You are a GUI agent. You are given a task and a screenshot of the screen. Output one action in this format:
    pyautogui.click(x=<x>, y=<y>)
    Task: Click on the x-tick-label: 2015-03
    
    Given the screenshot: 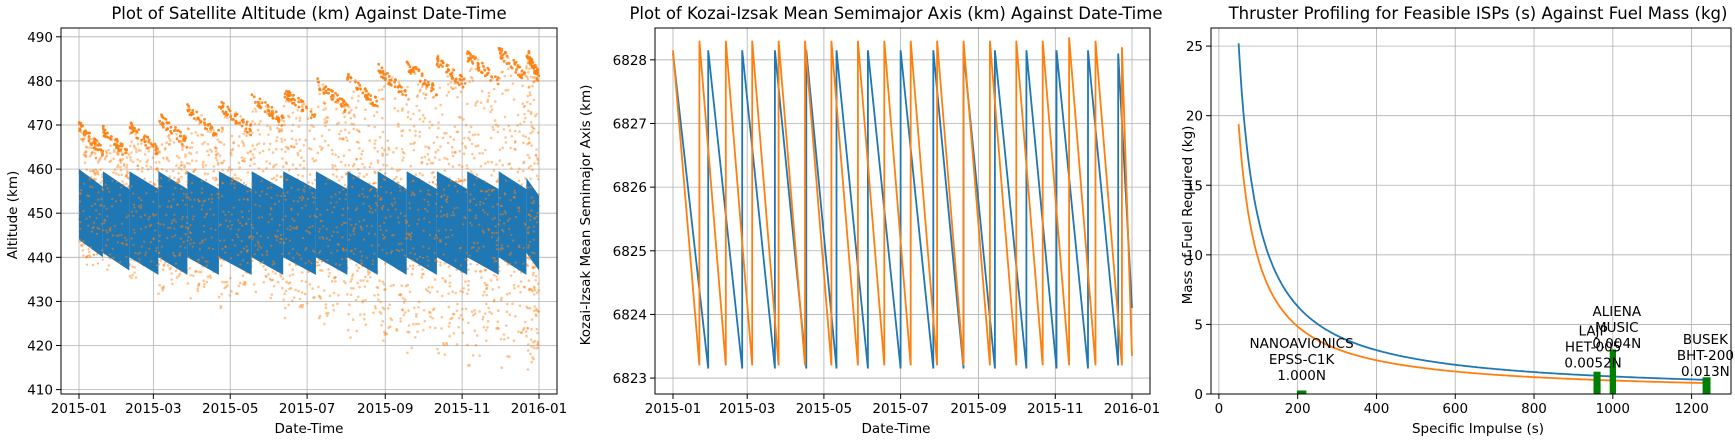 What is the action you would take?
    pyautogui.click(x=747, y=409)
    